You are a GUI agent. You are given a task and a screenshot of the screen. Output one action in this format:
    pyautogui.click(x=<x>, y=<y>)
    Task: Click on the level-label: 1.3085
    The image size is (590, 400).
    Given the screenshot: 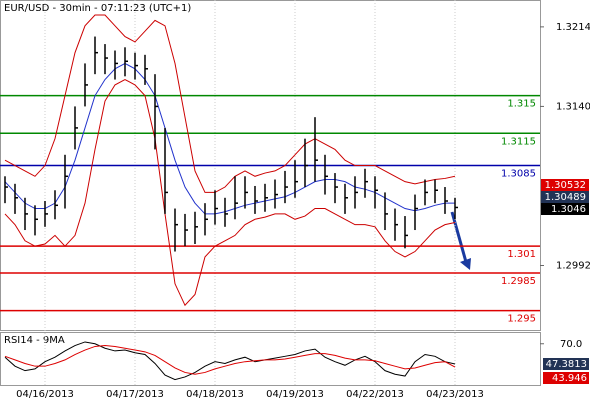 What is the action you would take?
    pyautogui.click(x=518, y=174)
    